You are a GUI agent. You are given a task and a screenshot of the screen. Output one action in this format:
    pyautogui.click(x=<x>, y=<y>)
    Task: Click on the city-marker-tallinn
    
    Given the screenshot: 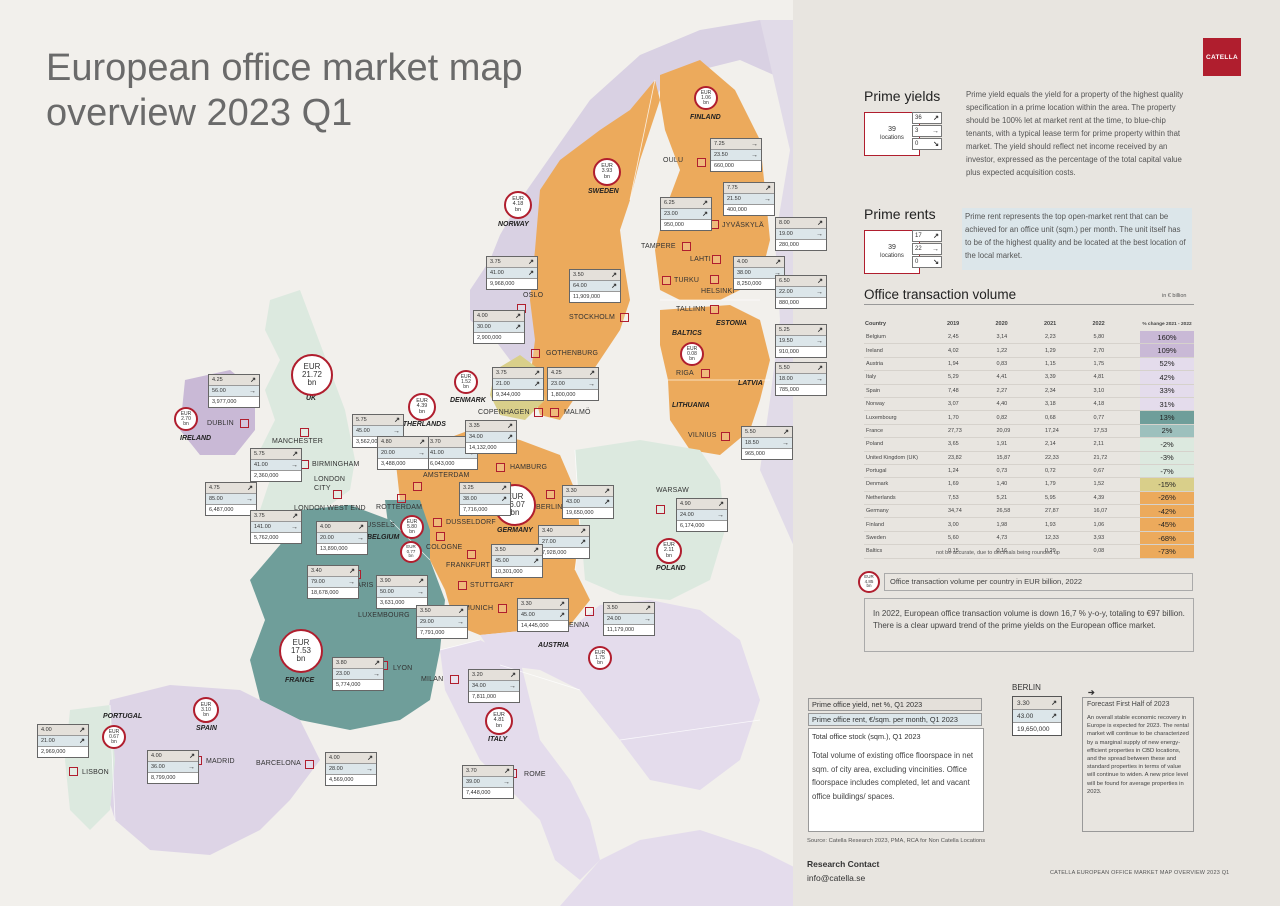 What is the action you would take?
    pyautogui.click(x=714, y=309)
    